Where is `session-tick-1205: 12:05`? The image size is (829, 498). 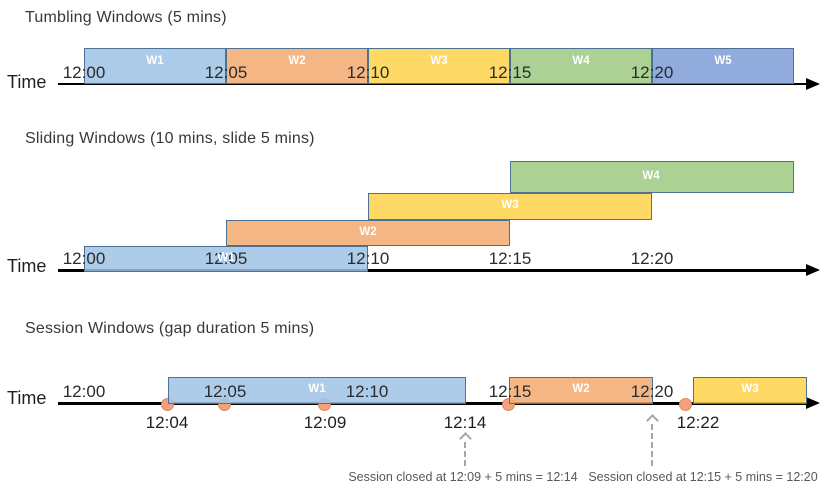 session-tick-1205: 12:05 is located at coordinates (225, 391).